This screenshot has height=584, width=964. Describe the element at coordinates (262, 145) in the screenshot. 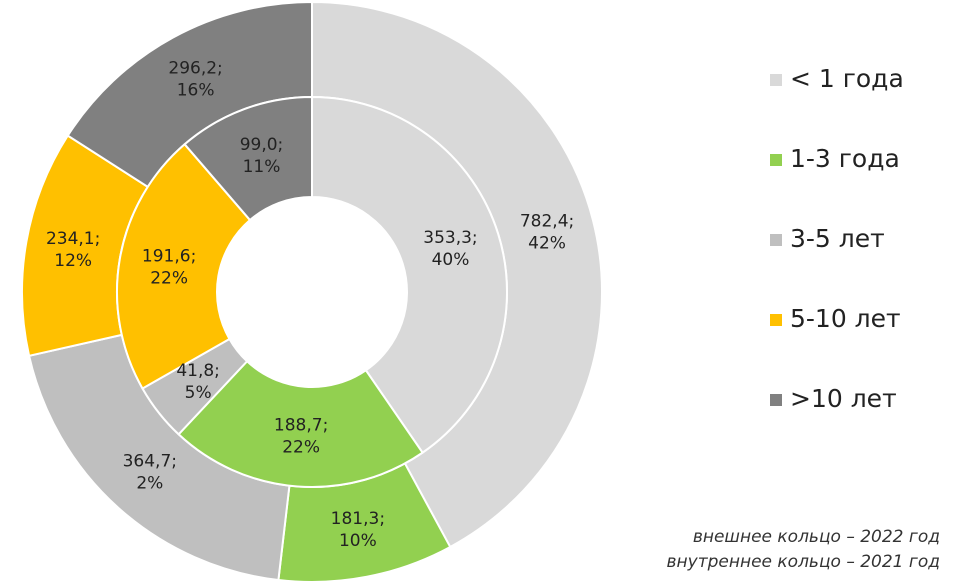

I see `data-label: 99,0;` at that location.